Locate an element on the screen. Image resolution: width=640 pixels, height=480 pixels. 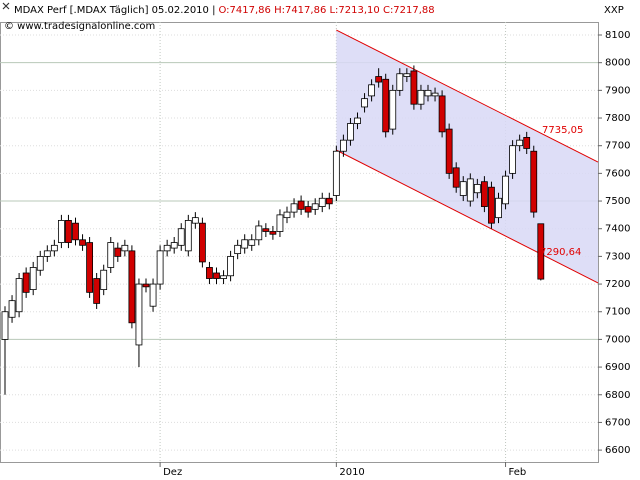
x-tick-label: 2010 is located at coordinates (351, 472).